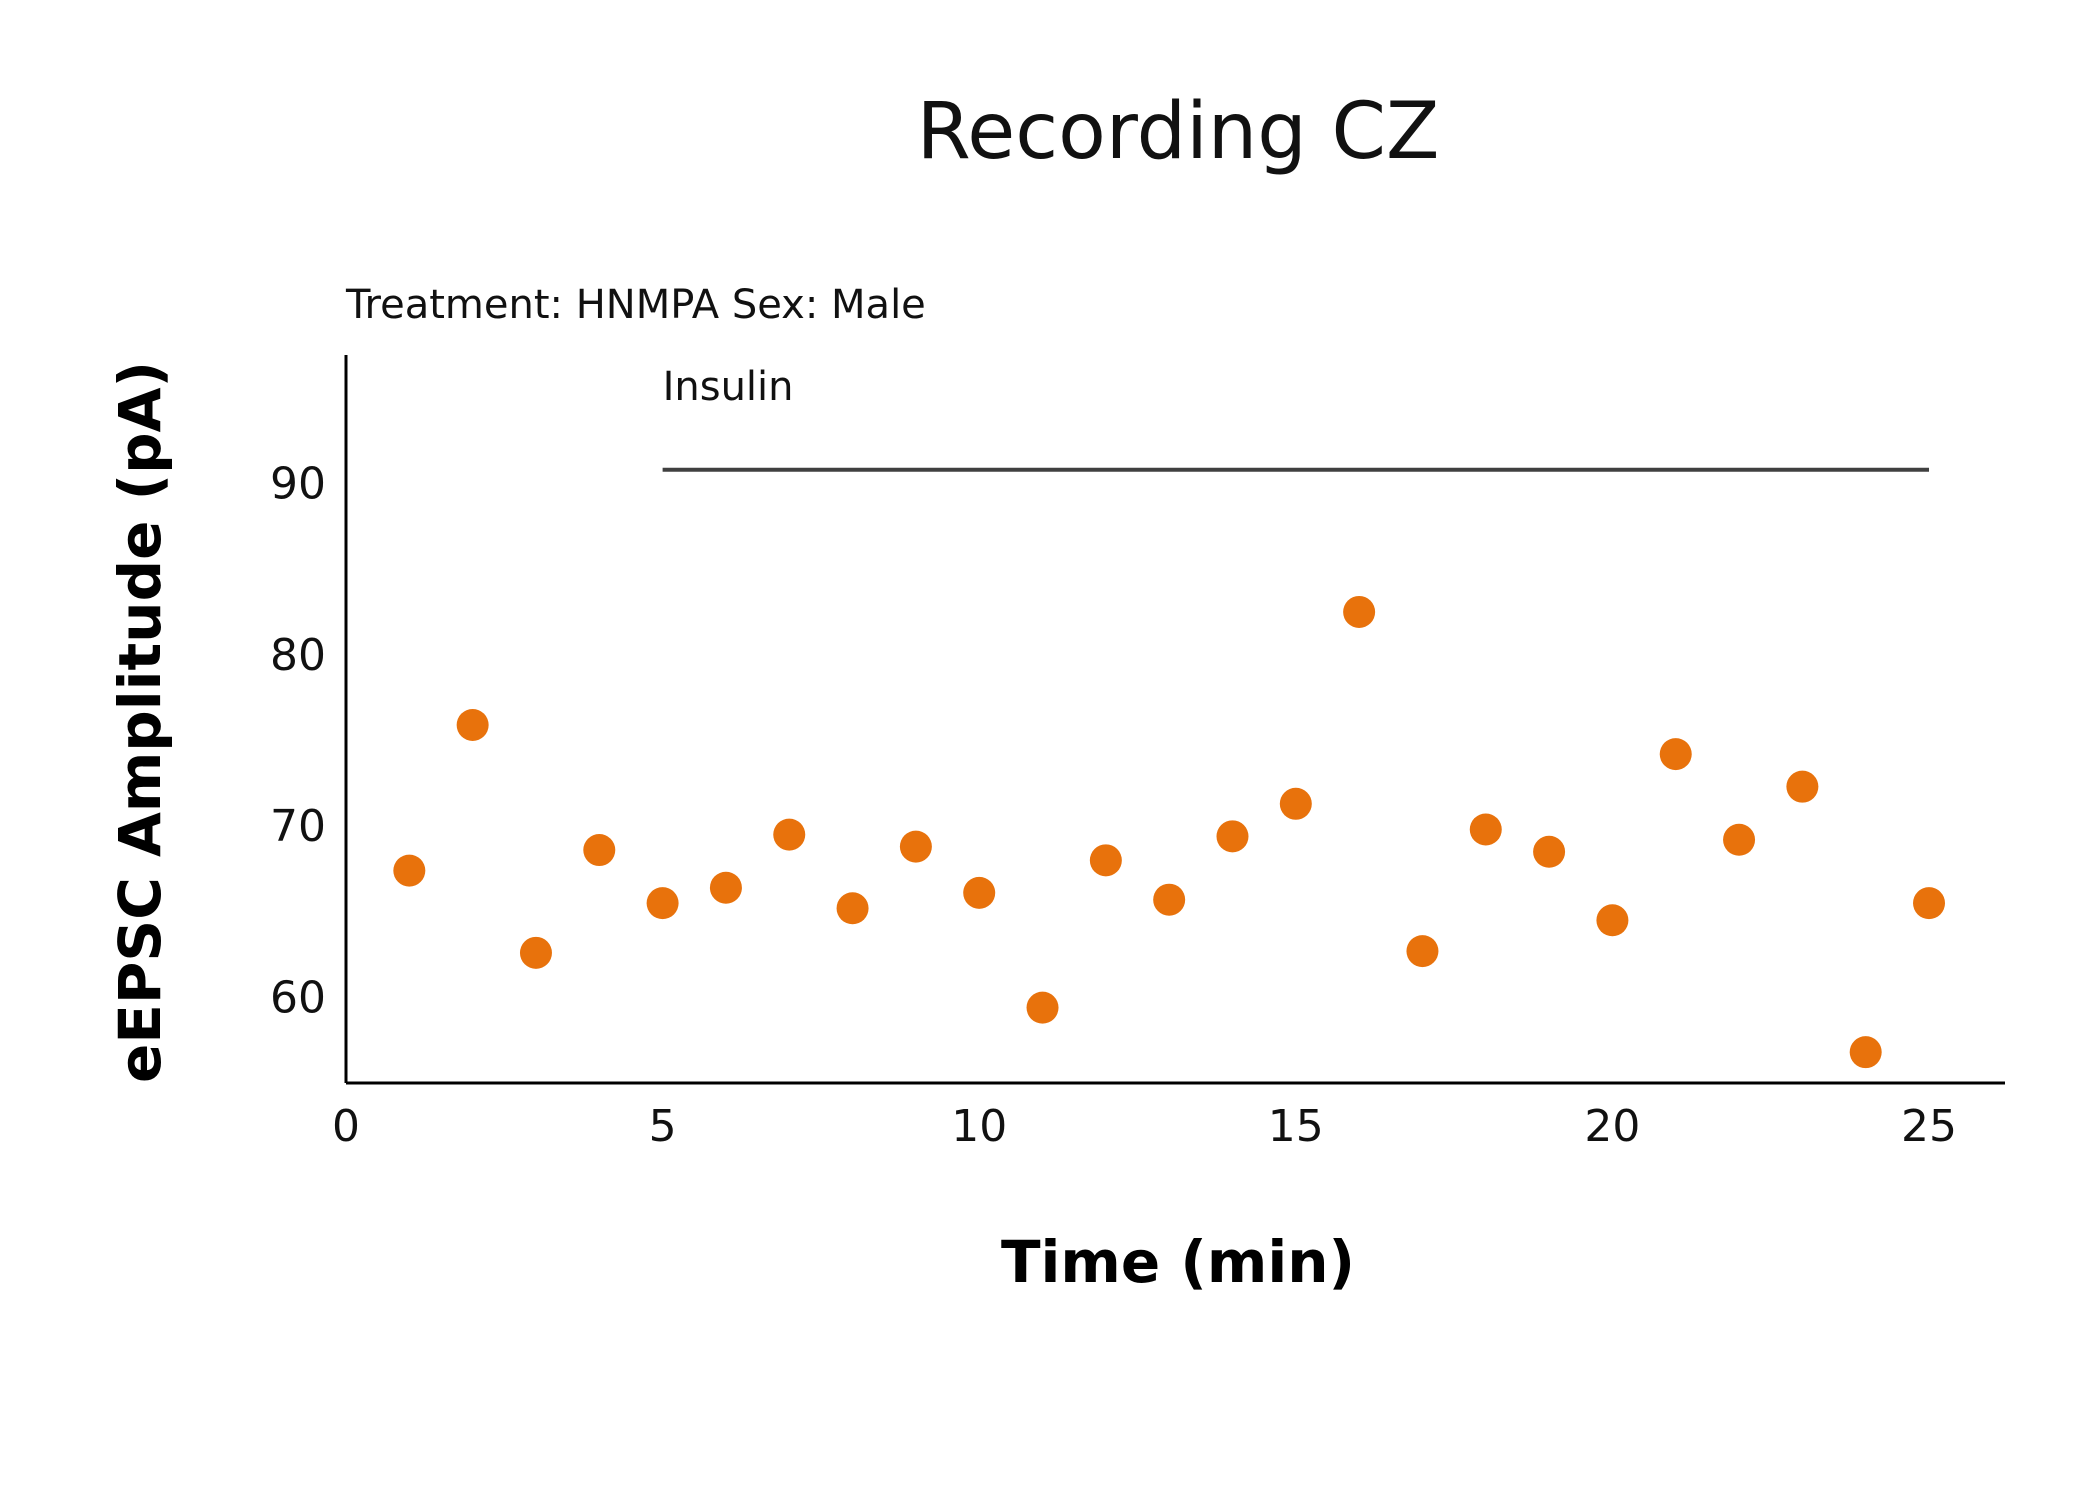  What do you see at coordinates (1296, 1126) in the screenshot?
I see `x-tick-label: 15` at bounding box center [1296, 1126].